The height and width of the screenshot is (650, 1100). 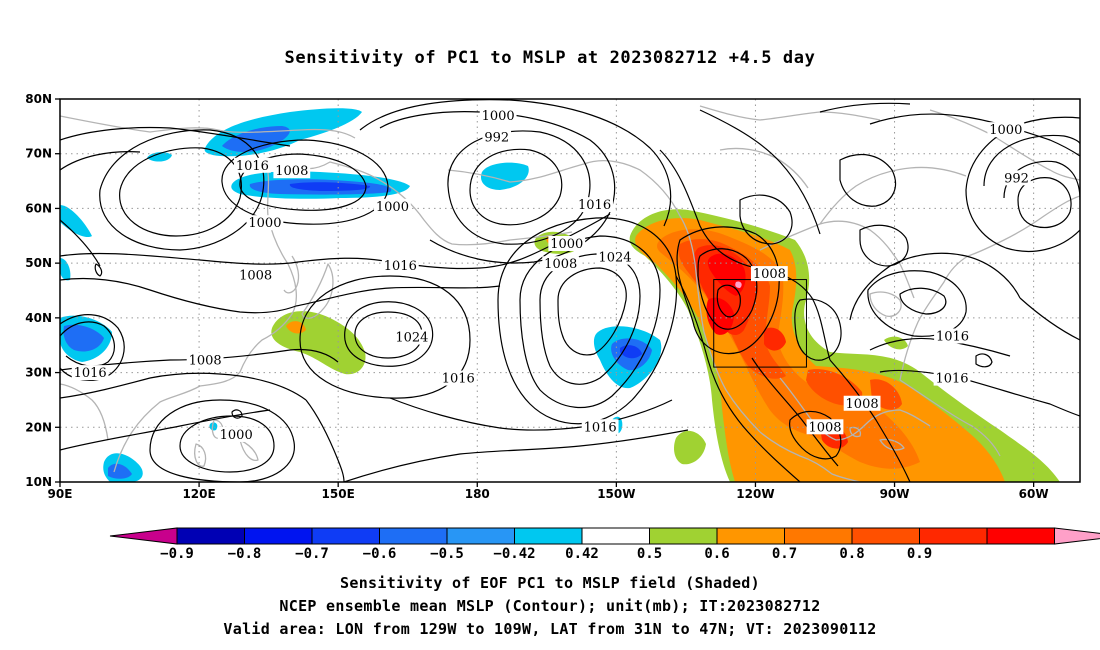 What do you see at coordinates (338, 494) in the screenshot?
I see `x-tick-label: 150E` at bounding box center [338, 494].